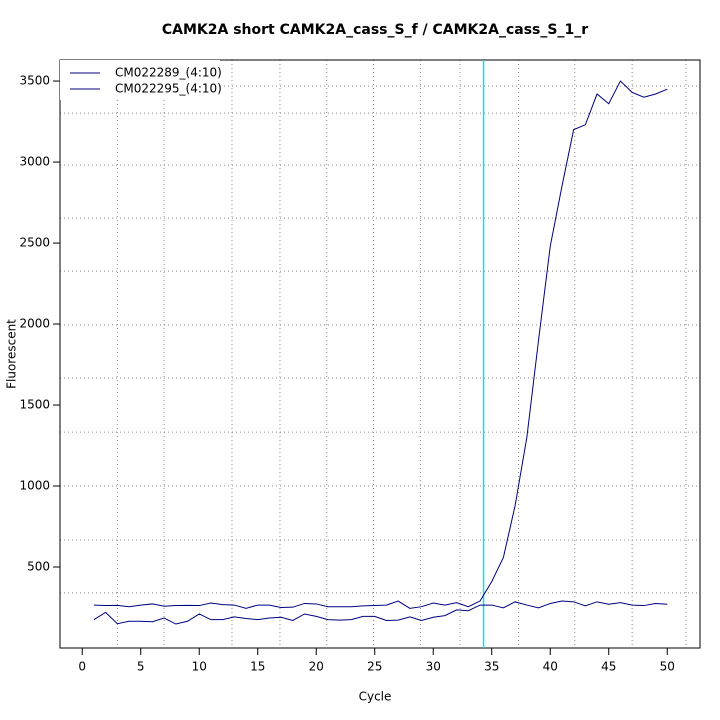 The image size is (720, 720). What do you see at coordinates (34, 243) in the screenshot?
I see `y-tick-label: 2500` at bounding box center [34, 243].